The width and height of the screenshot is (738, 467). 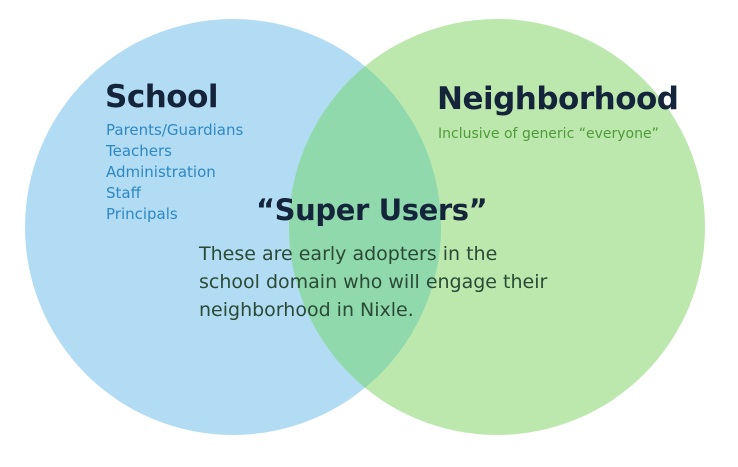 What do you see at coordinates (123, 193) in the screenshot?
I see `school-item-staff: Staff` at bounding box center [123, 193].